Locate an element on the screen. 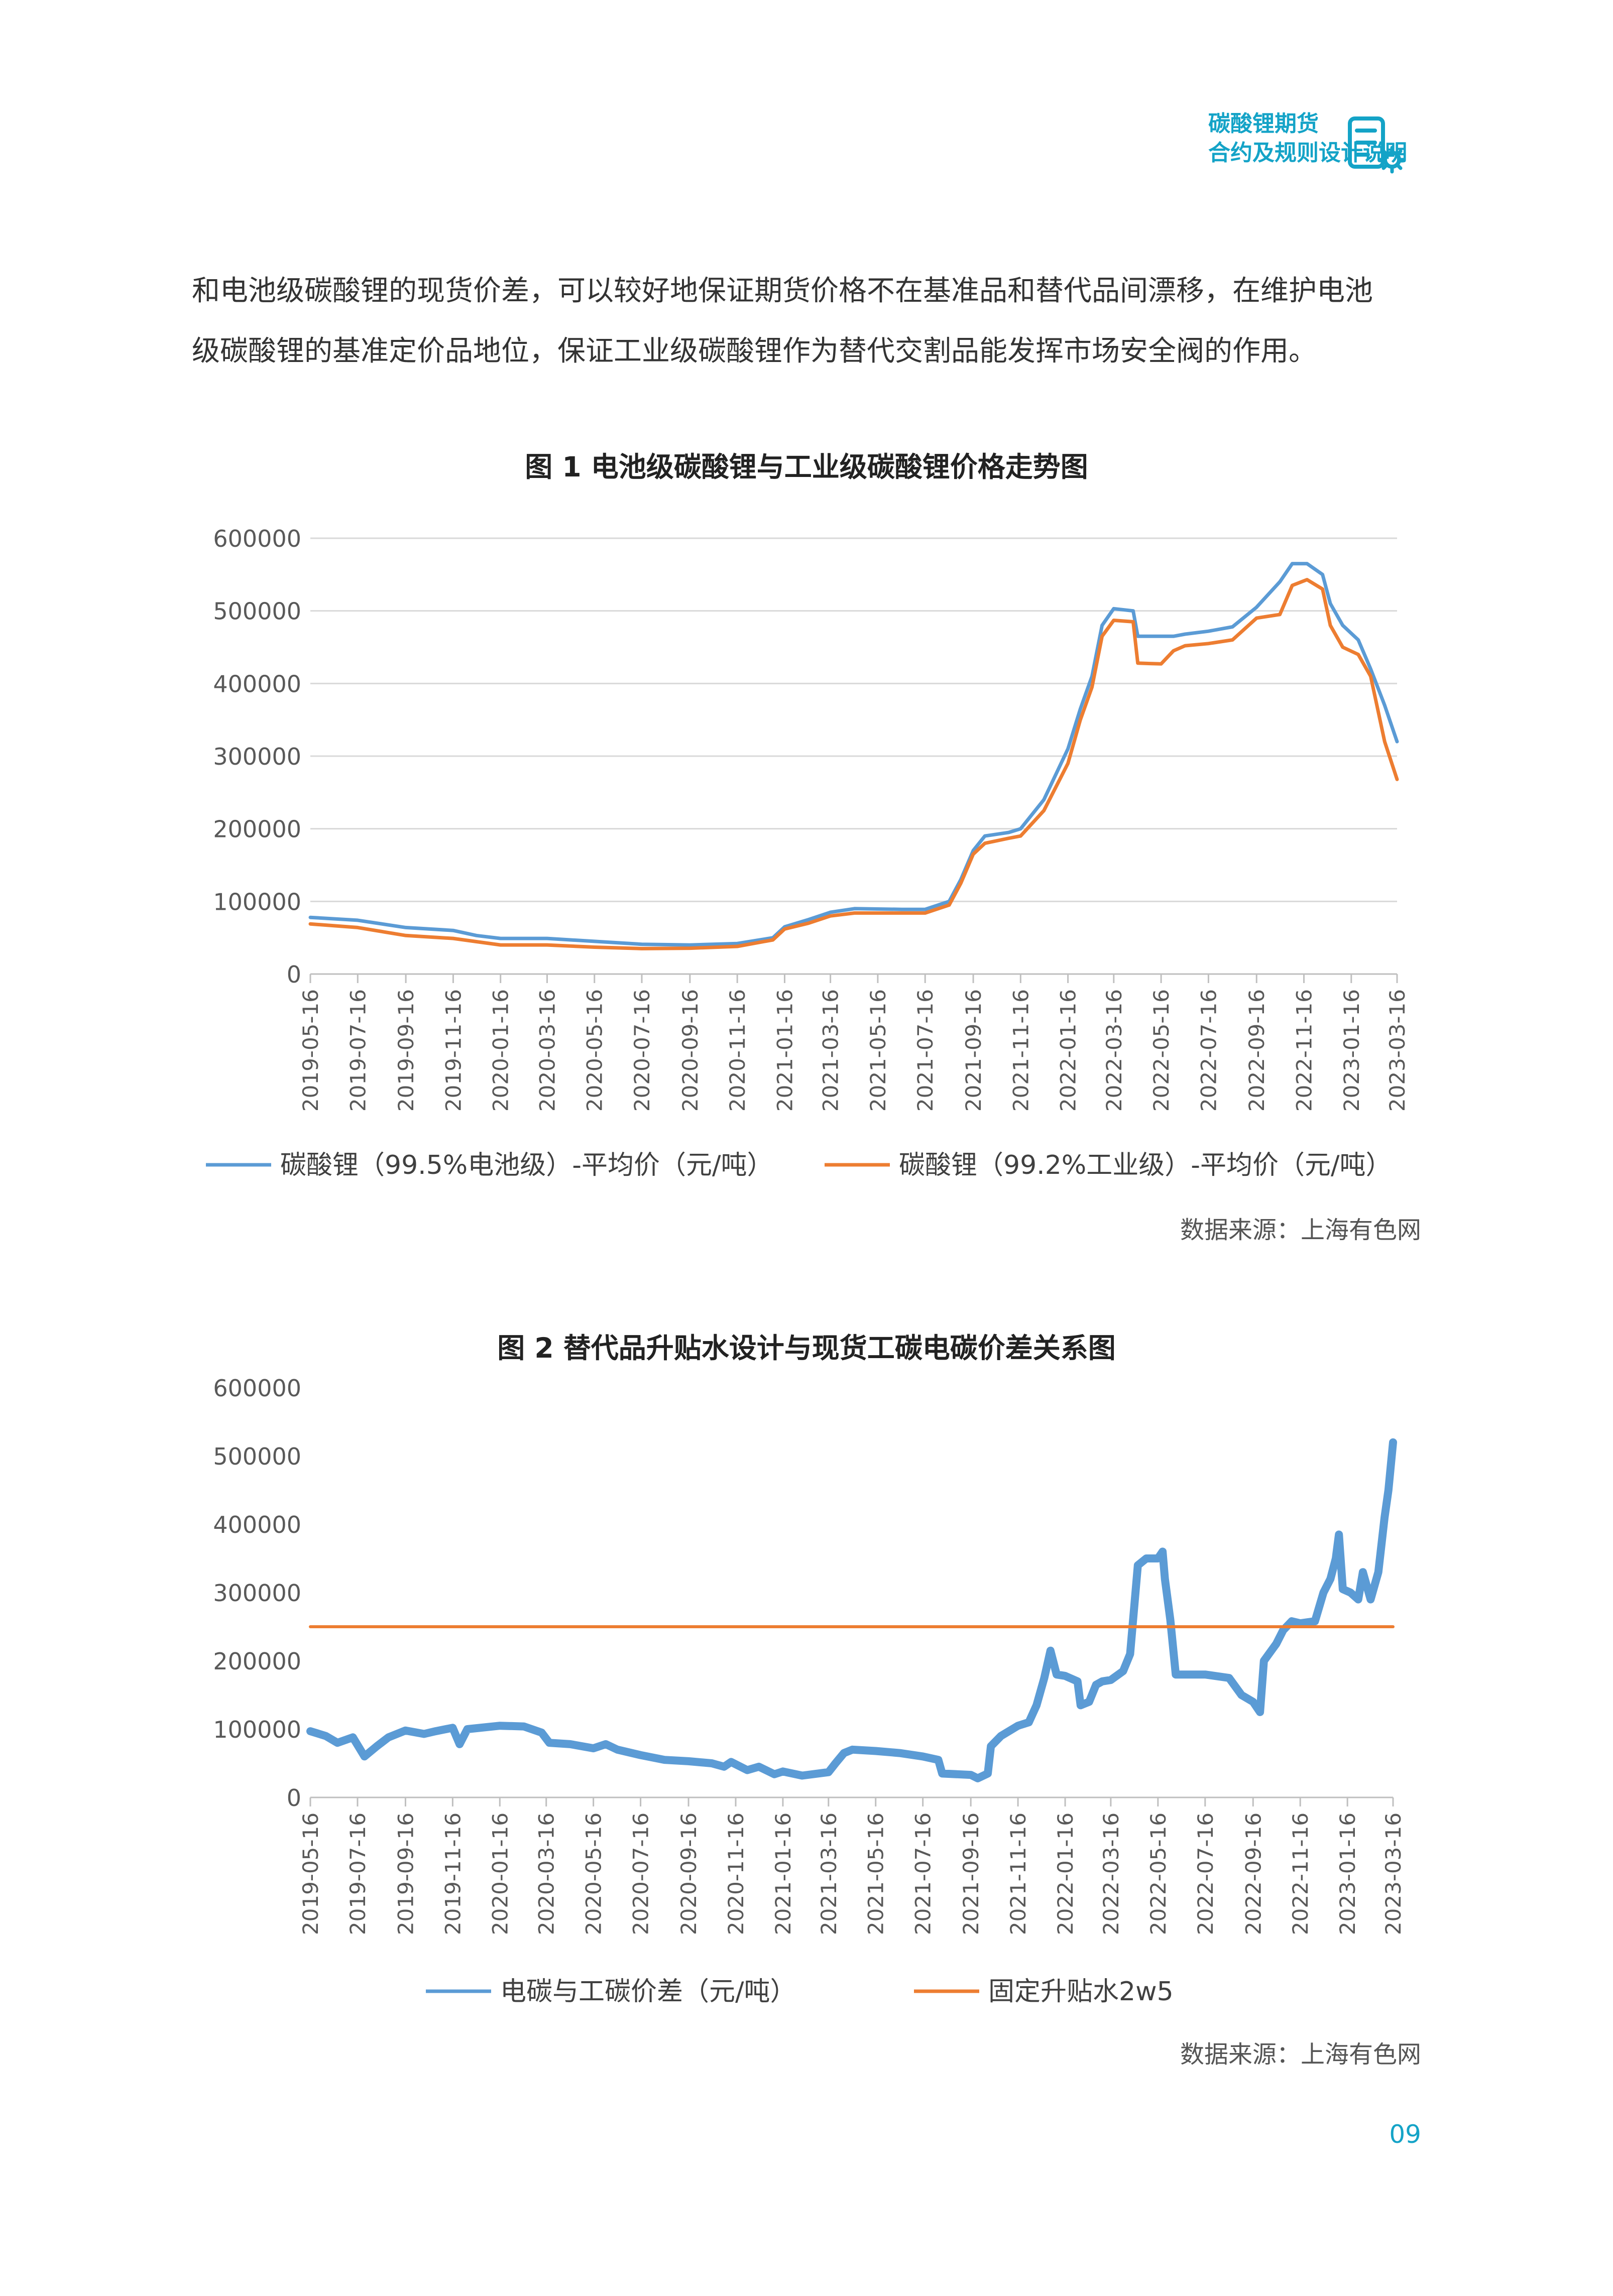 This screenshot has height=2296, width=1613. chart2-x-tick-label: 2020-07-16 is located at coordinates (641, 1873).